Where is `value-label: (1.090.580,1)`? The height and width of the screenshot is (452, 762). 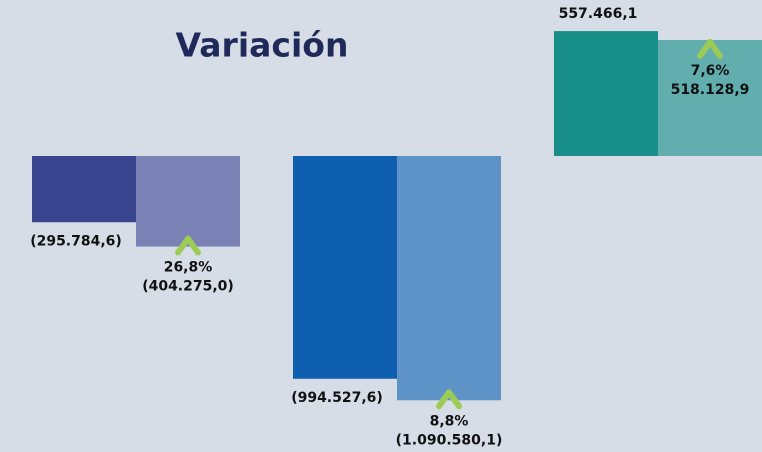
value-label: (1.090.580,1) is located at coordinates (449, 440).